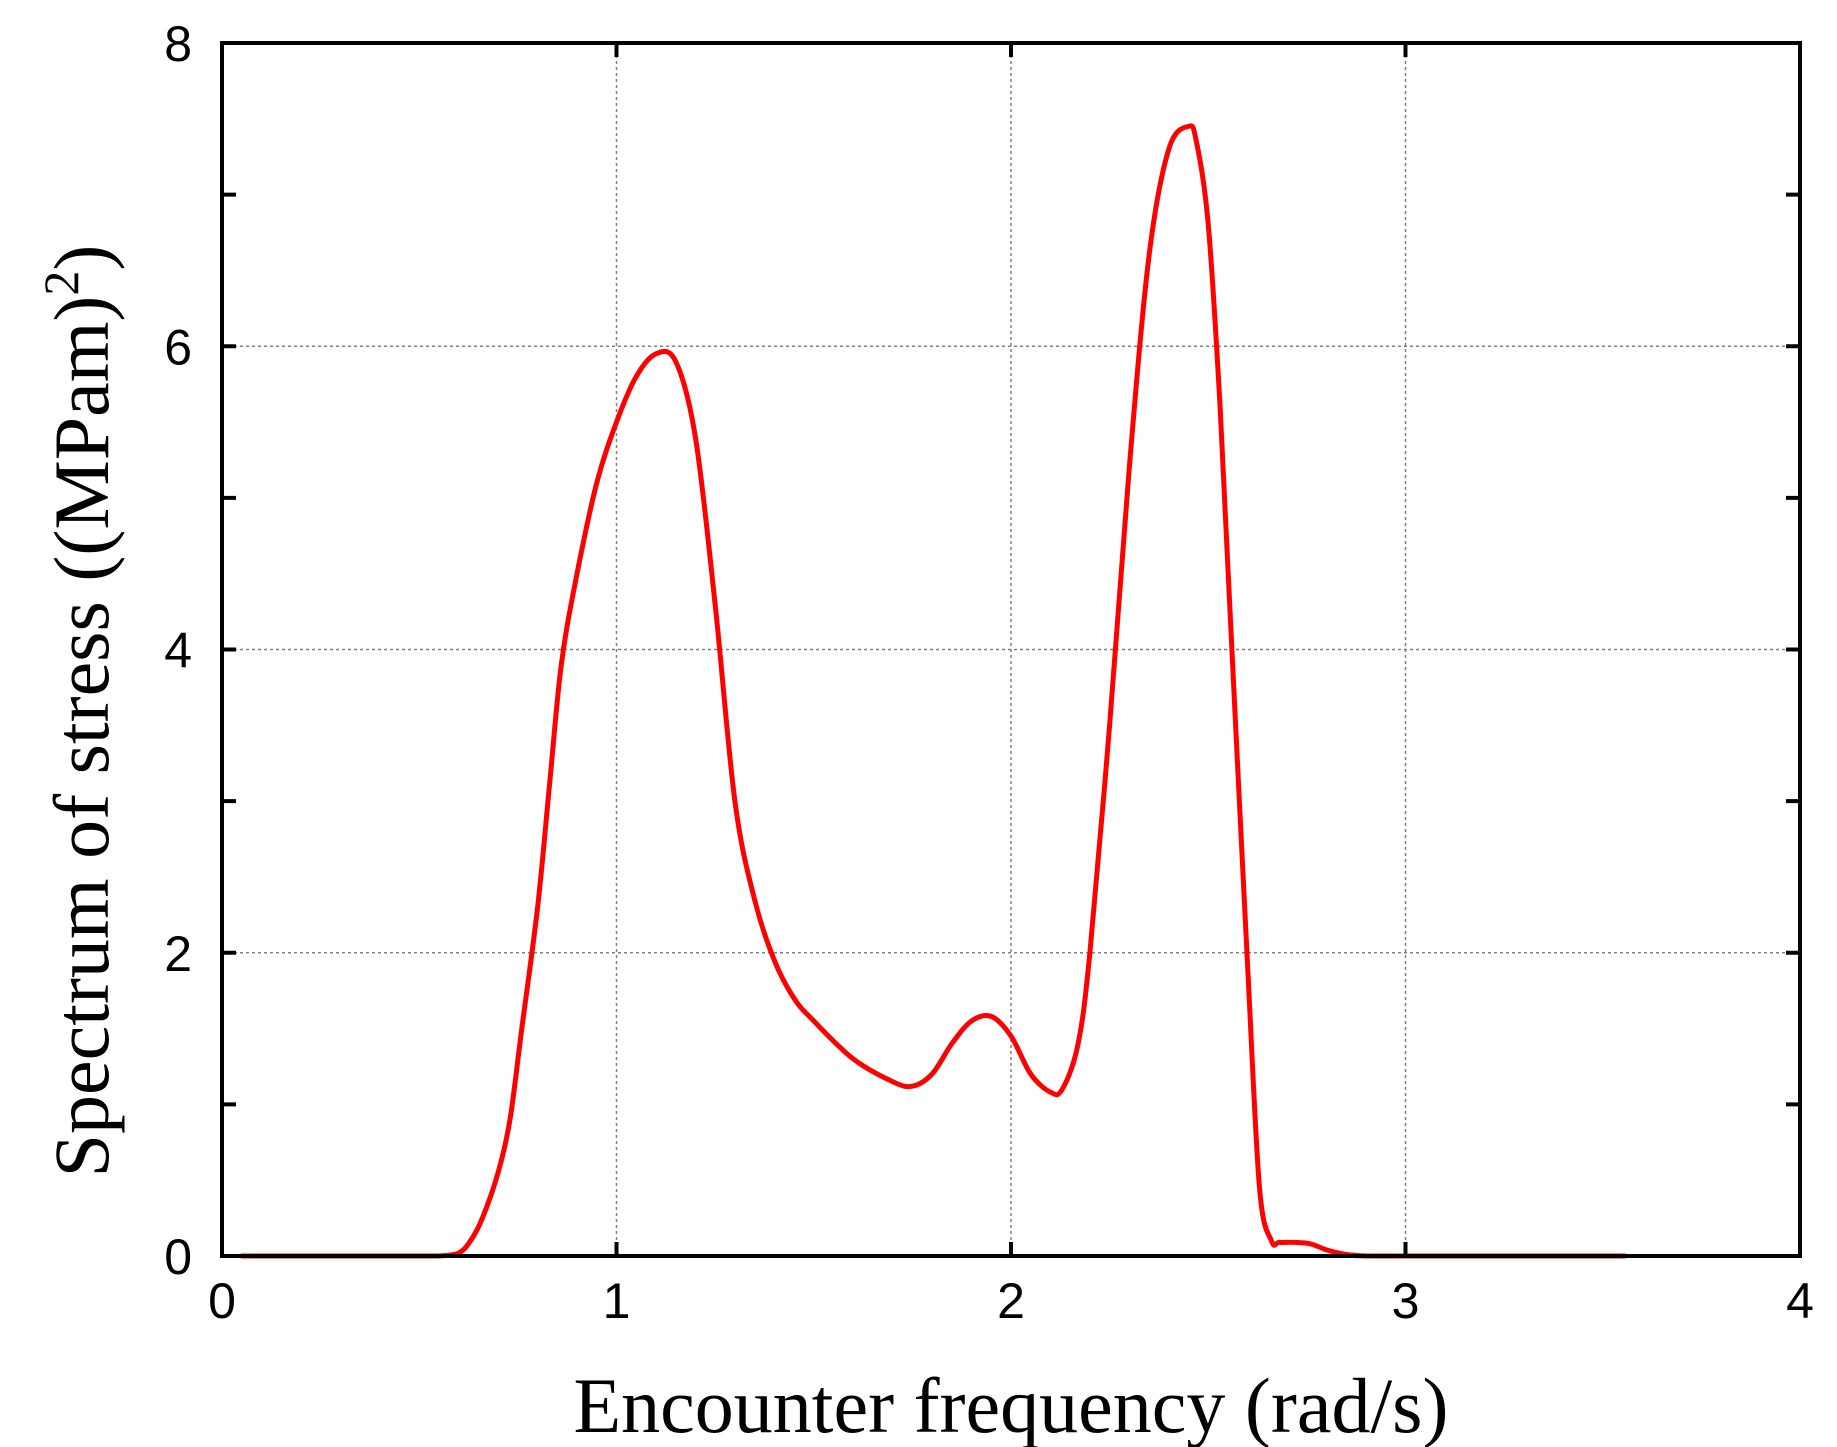 Image resolution: width=1837 pixels, height=1447 pixels. I want to click on x-tick-label: 0, so click(222, 1301).